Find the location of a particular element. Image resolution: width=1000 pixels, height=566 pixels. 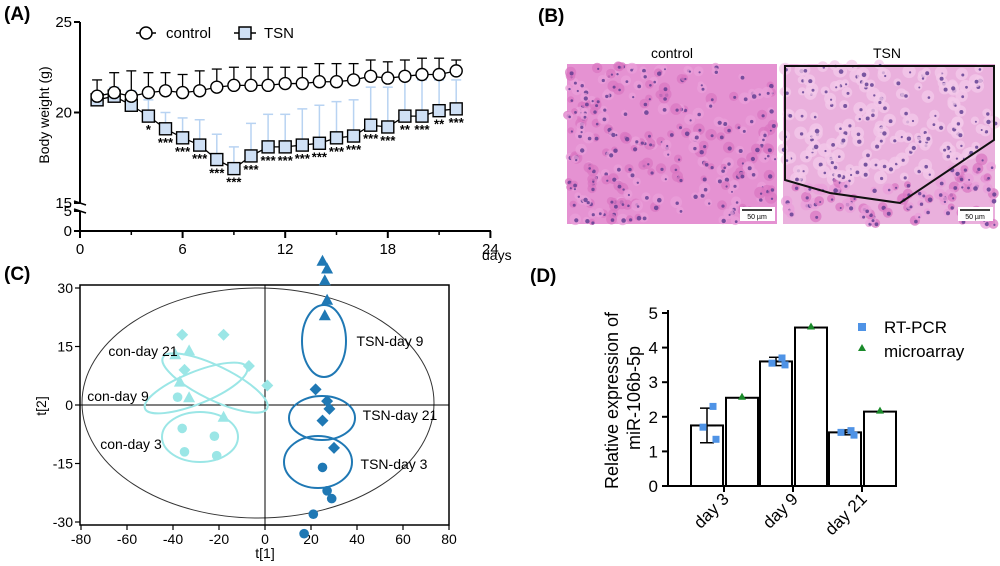

panel-c-x-tick-label: -20 is located at coordinates (219, 539).